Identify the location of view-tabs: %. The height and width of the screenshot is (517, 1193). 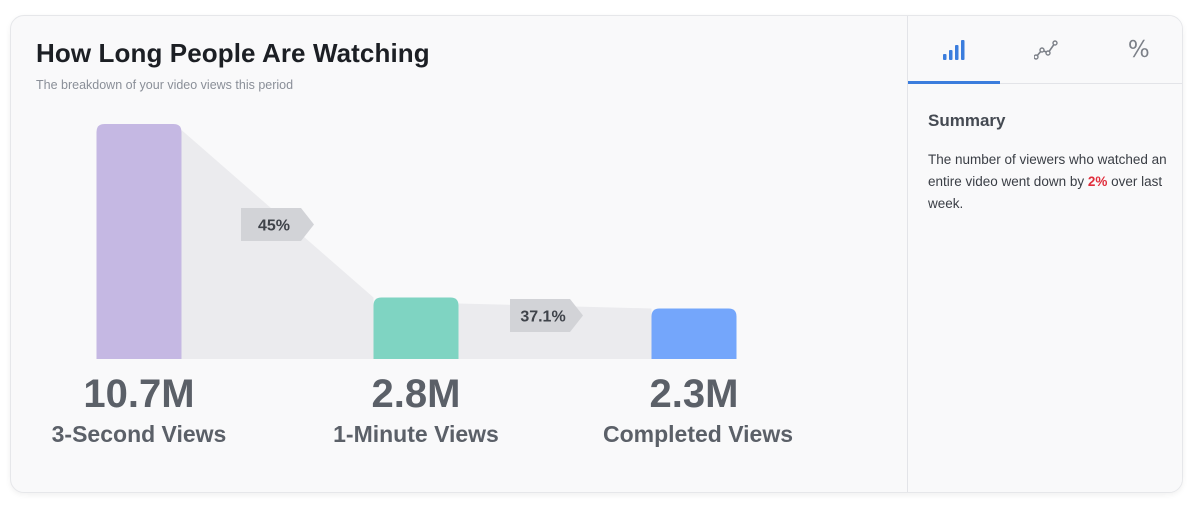
(1045, 50).